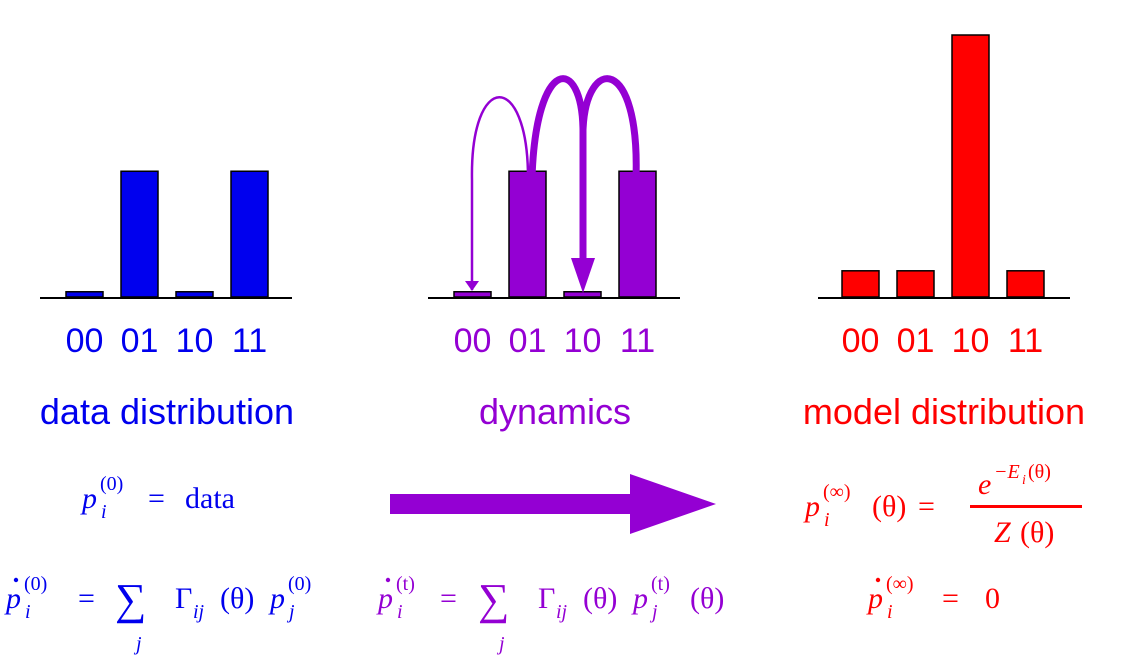 This screenshot has height=665, width=1126. What do you see at coordinates (942, 505) in the screenshot?
I see `equation-model-stationary: p (∞) i (θ) = e −E i (θ) Z (θ)` at bounding box center [942, 505].